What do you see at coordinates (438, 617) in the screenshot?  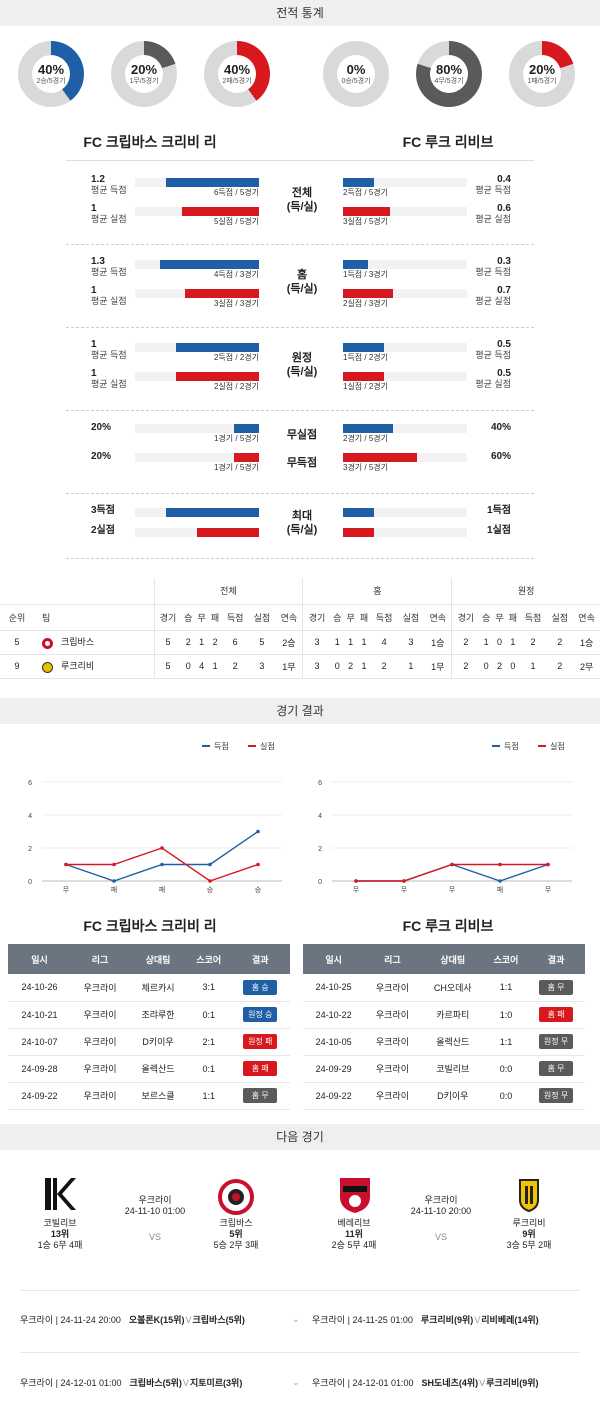 I see `standings-col-header: 연속` at bounding box center [438, 617].